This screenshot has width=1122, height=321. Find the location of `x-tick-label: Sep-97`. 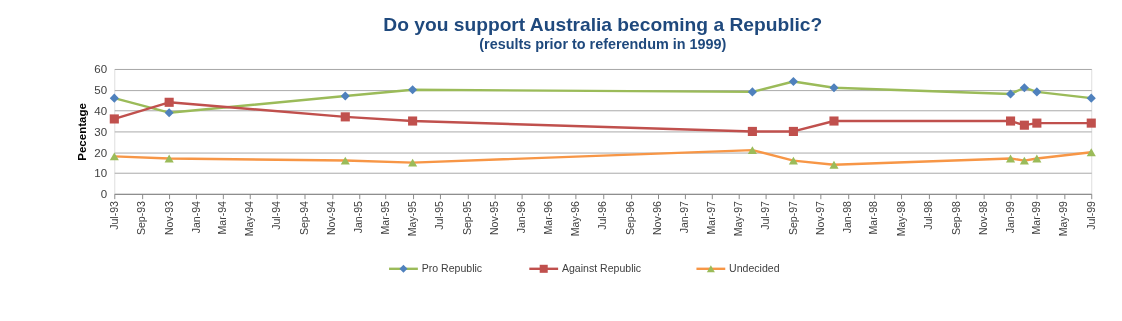

x-tick-label: Sep-97 is located at coordinates (792, 218).